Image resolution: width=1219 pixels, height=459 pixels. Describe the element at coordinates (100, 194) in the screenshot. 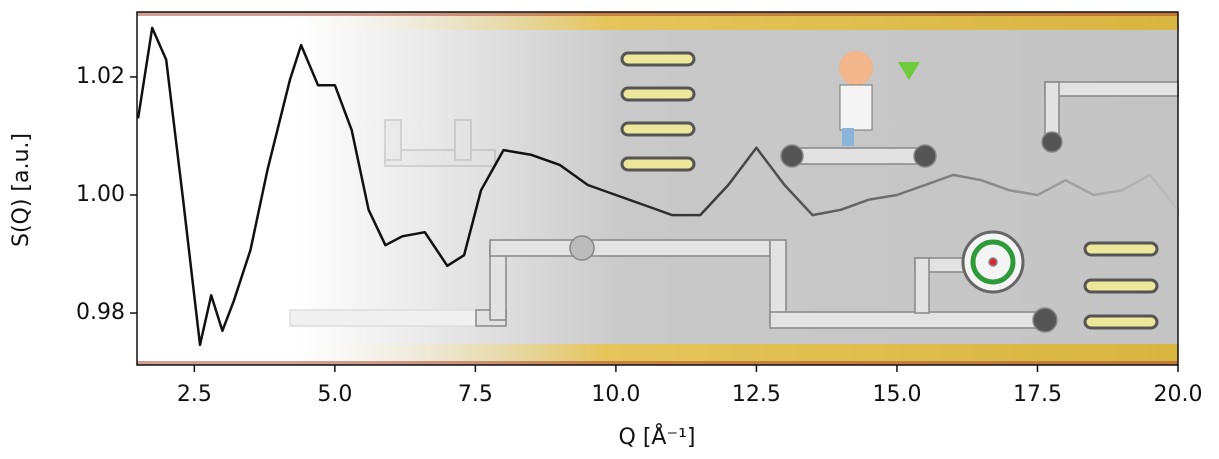

I see `y-tick-label: 1.00` at that location.